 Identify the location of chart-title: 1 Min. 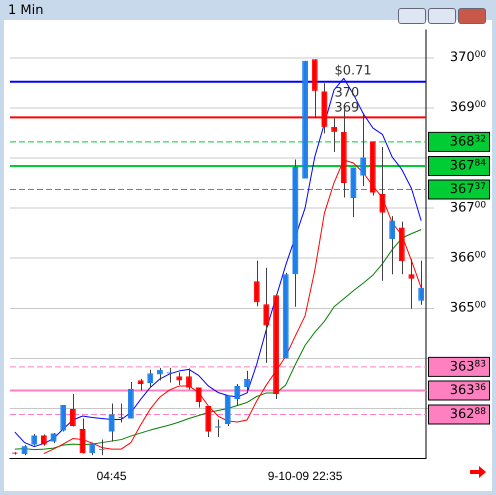
(26, 10).